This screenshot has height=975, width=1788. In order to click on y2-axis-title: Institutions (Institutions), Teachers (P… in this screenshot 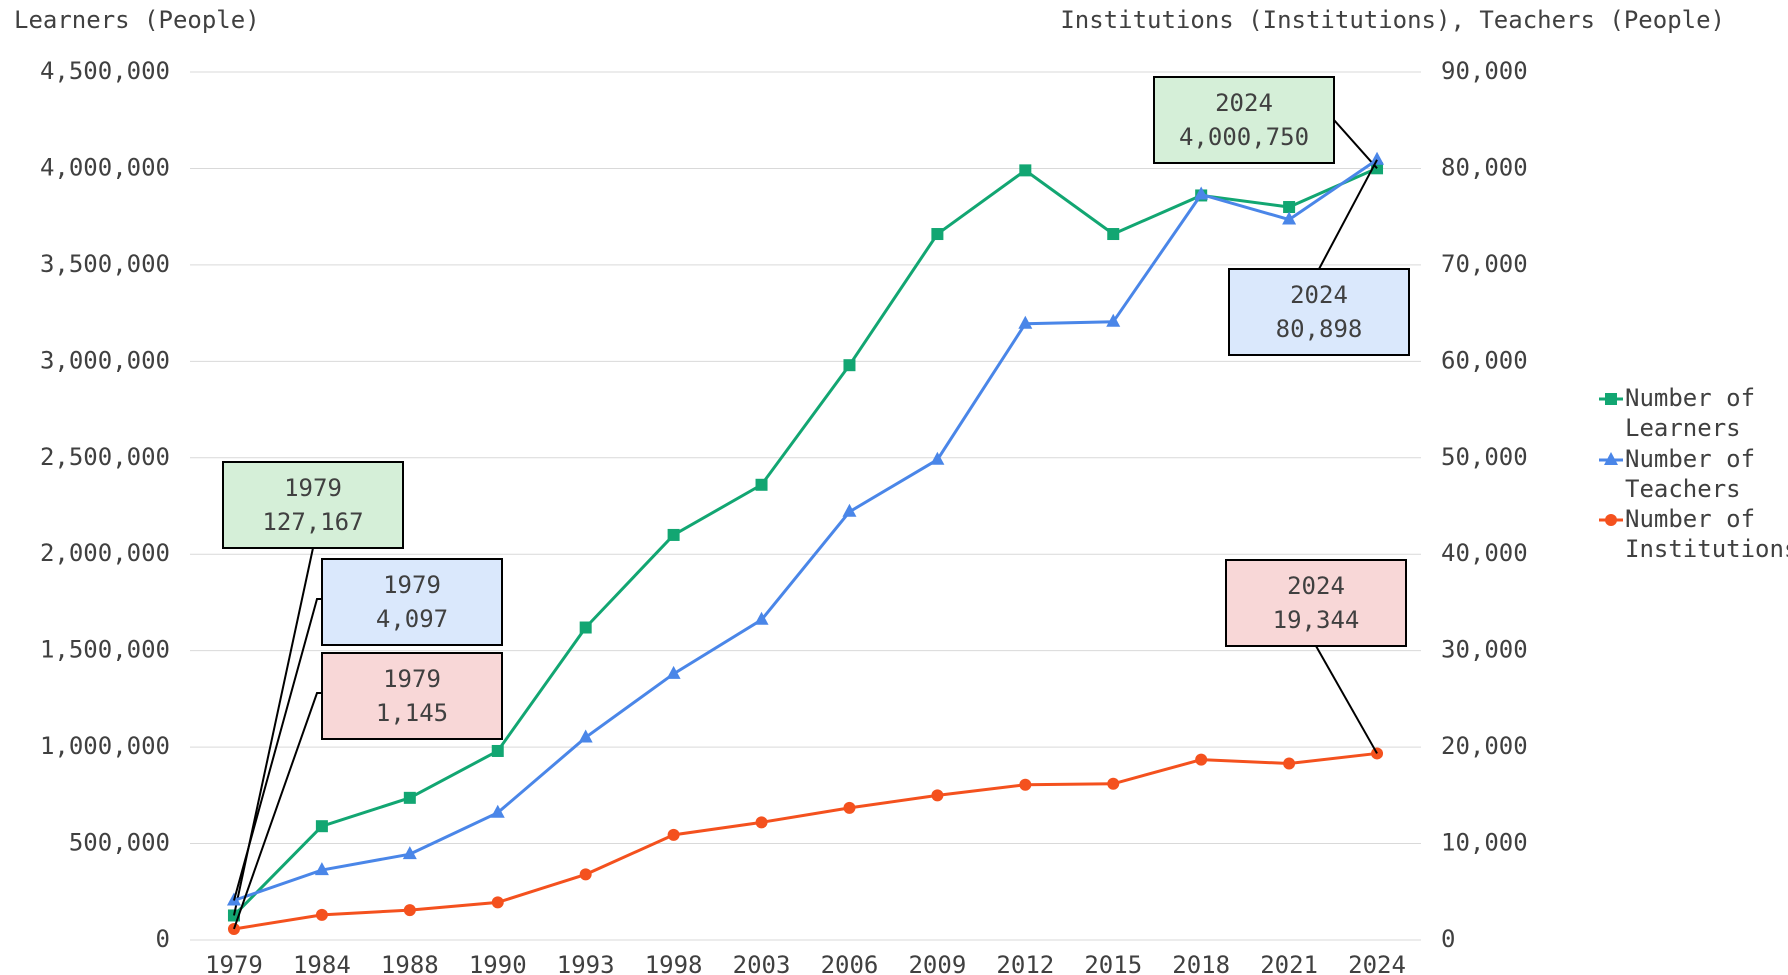, I will do `click(1392, 20)`.